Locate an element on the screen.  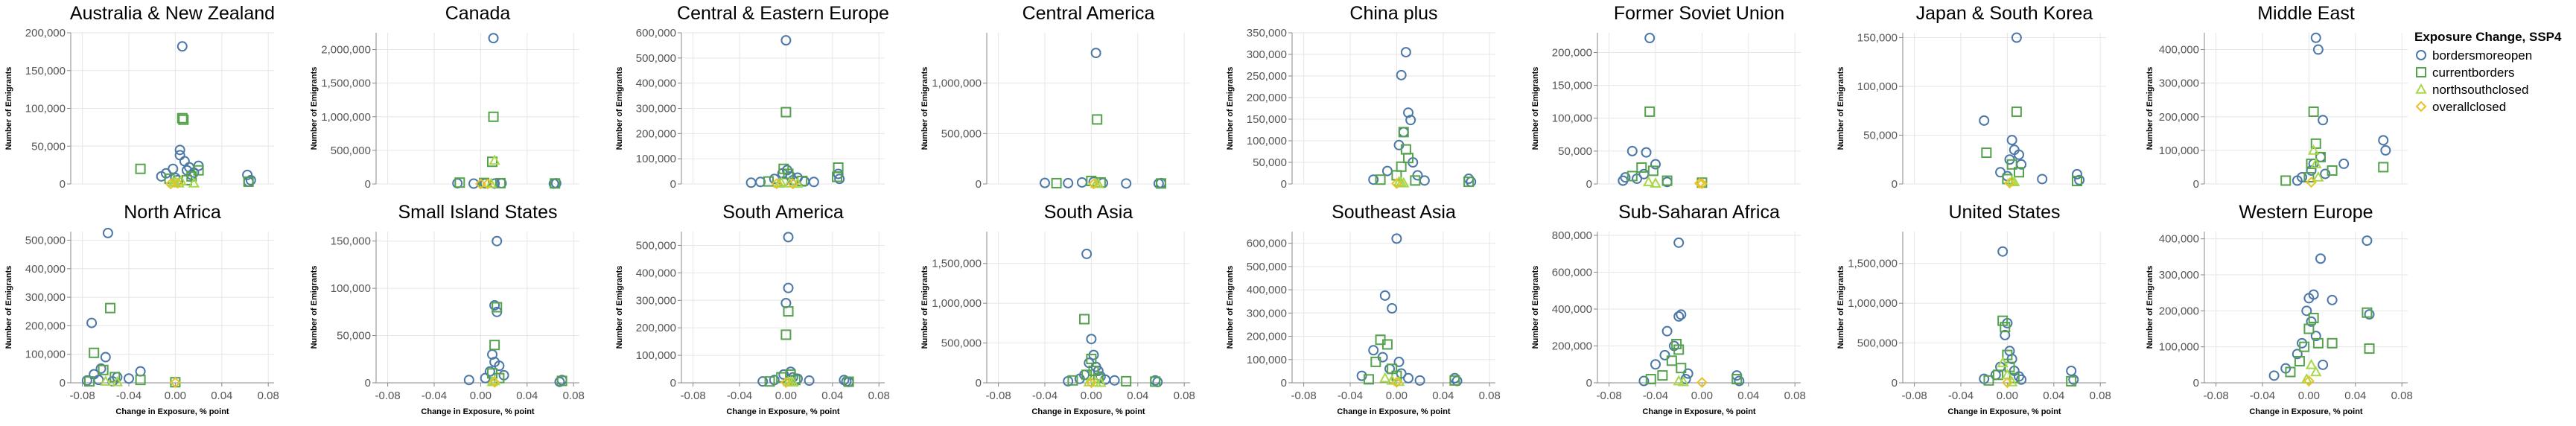
x-tick-label: -0.08 is located at coordinates (998, 396).